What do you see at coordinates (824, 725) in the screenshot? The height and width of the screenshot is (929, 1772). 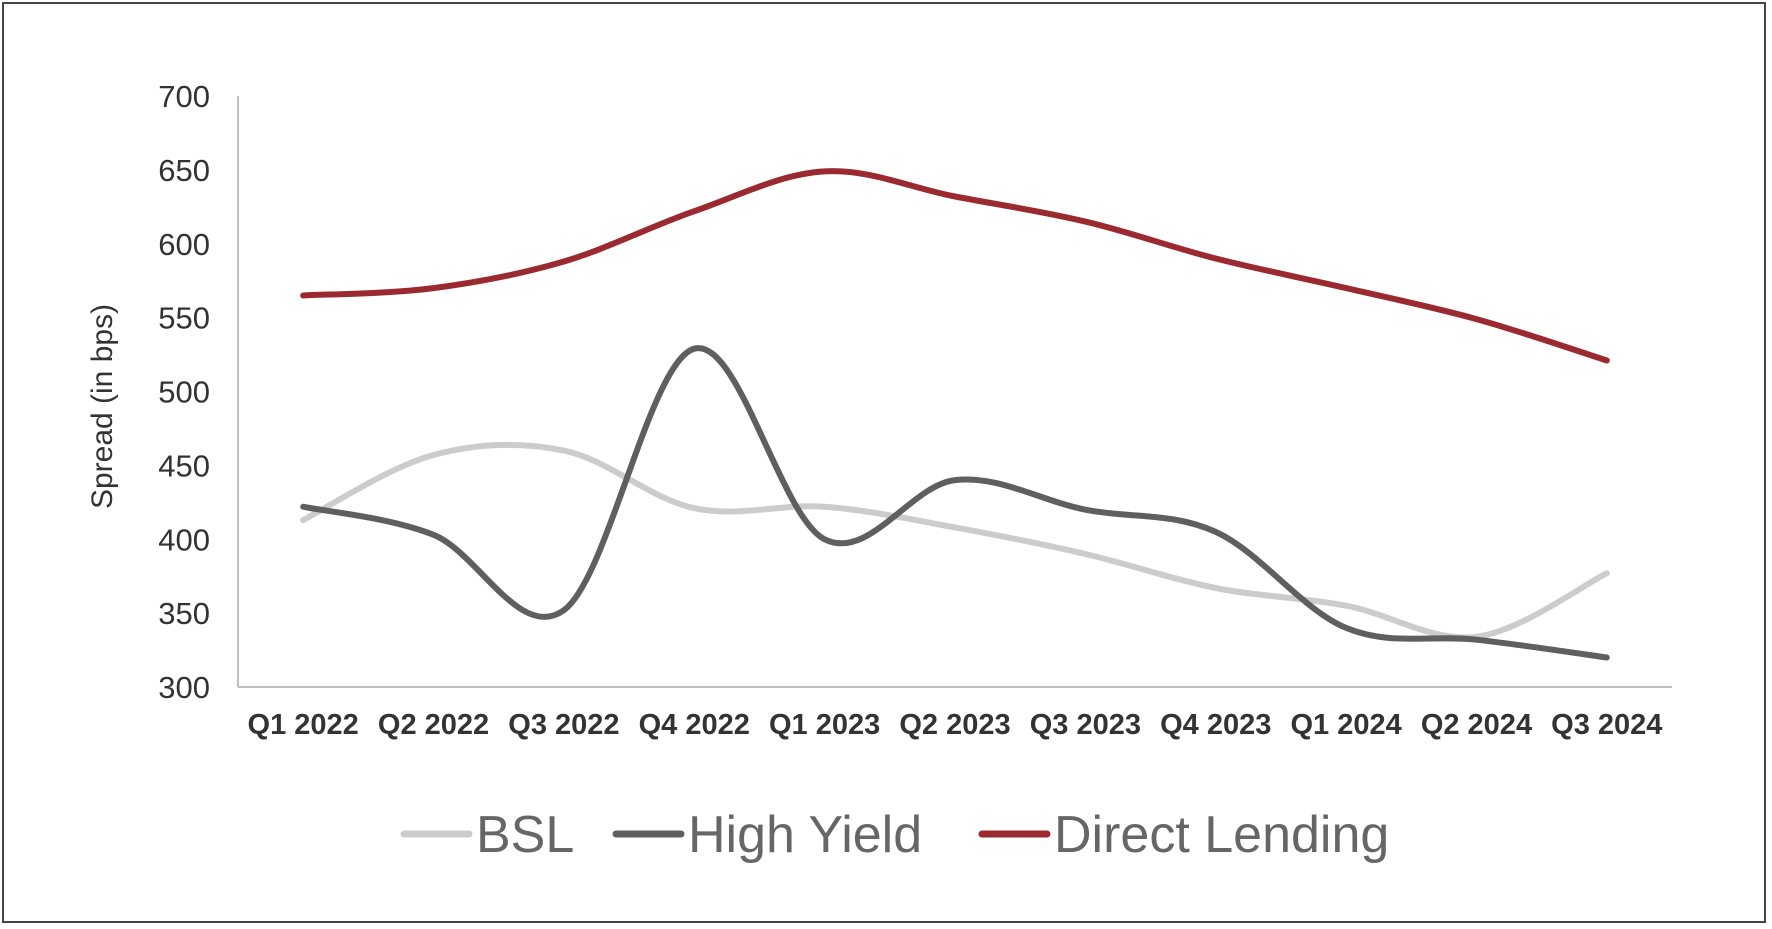 I see `x-tick-label: Q1 2023` at bounding box center [824, 725].